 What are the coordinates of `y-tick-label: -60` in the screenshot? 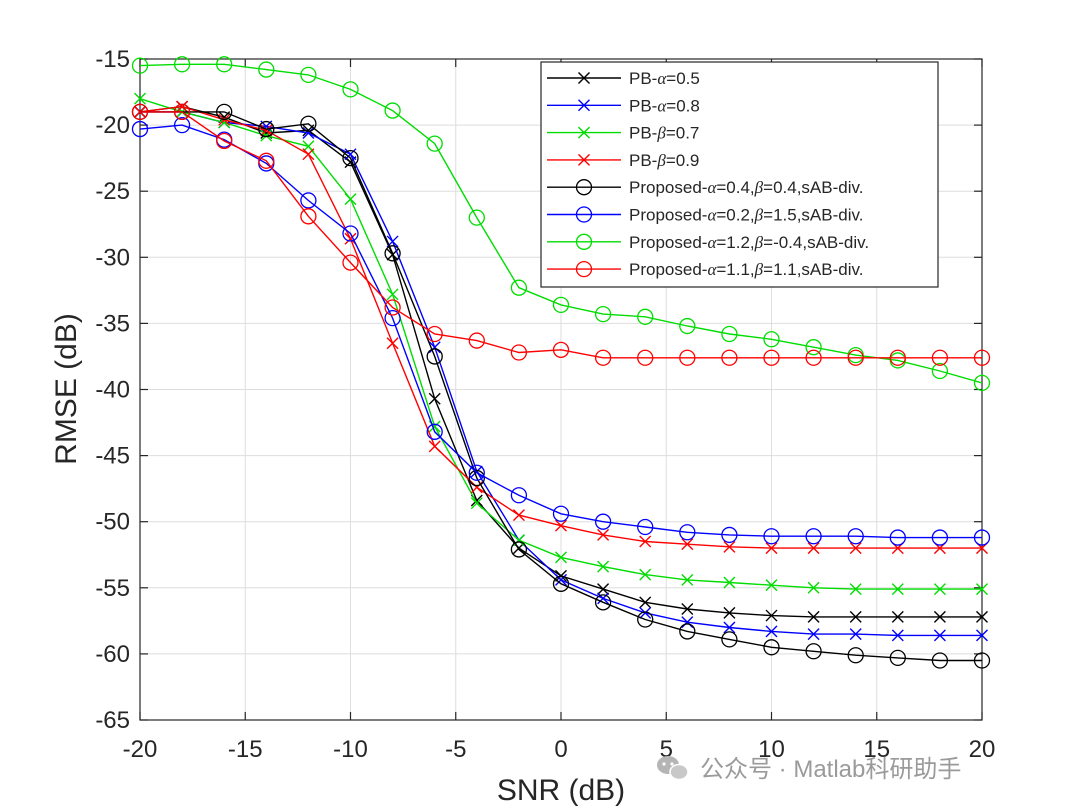 It's located at (112, 654).